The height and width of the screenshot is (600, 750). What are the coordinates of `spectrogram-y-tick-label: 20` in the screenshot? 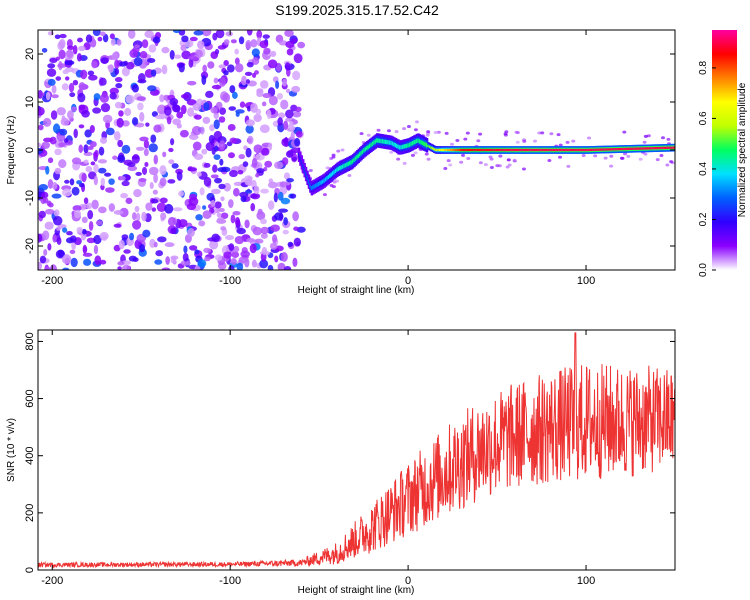 It's located at (30, 54).